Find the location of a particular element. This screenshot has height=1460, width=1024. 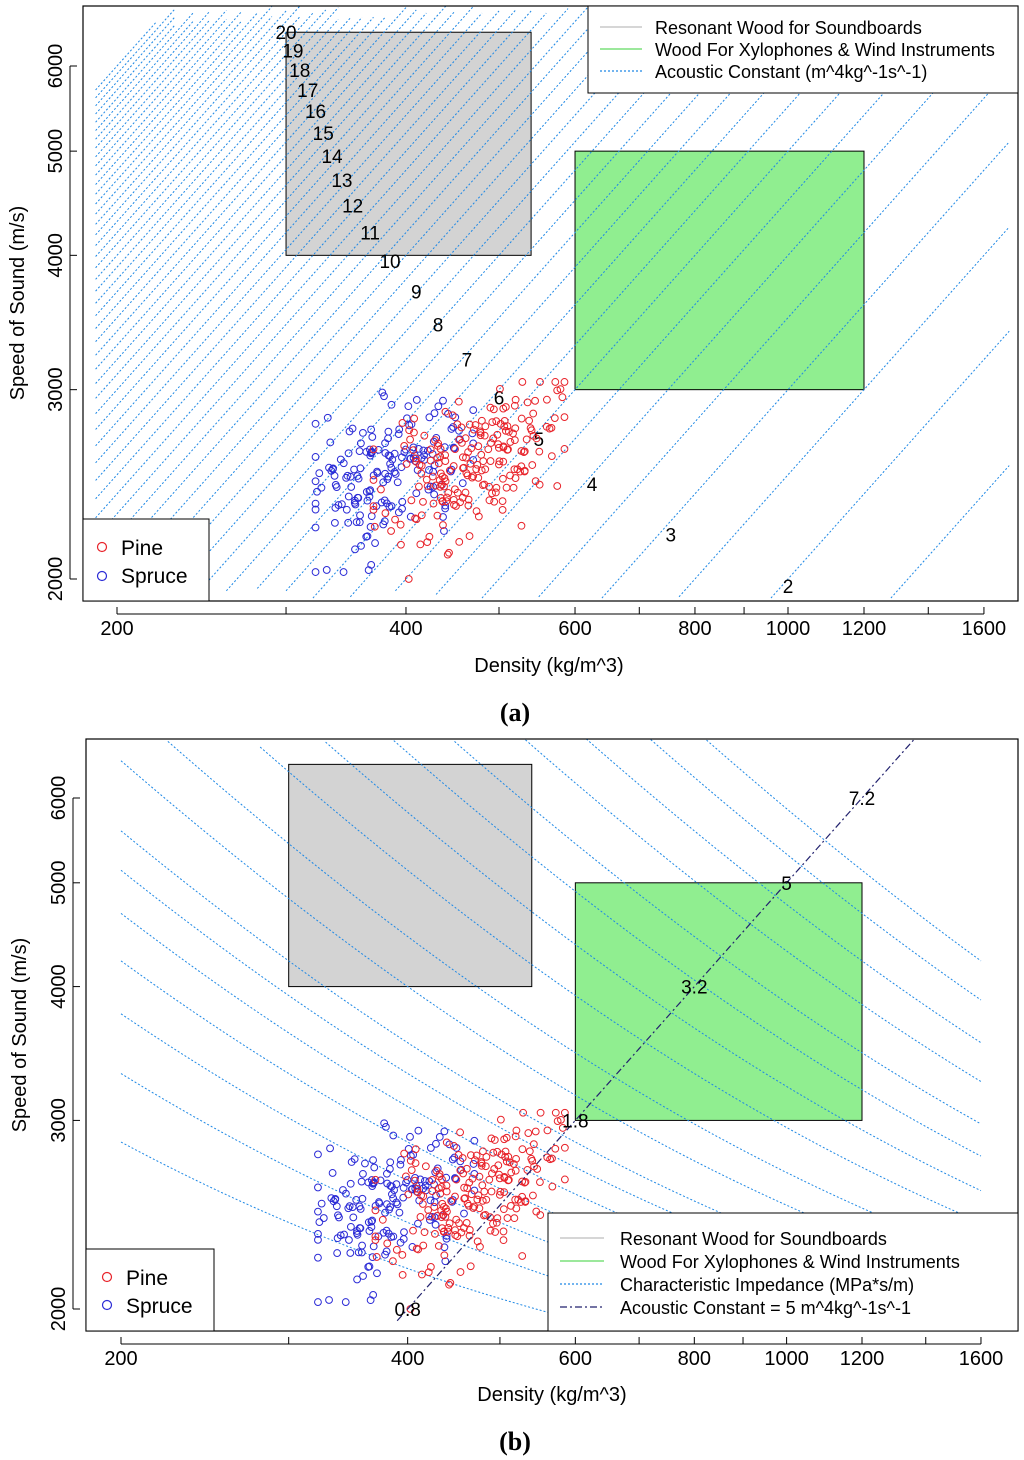

y-tick-label: 4000 is located at coordinates (59, 986).